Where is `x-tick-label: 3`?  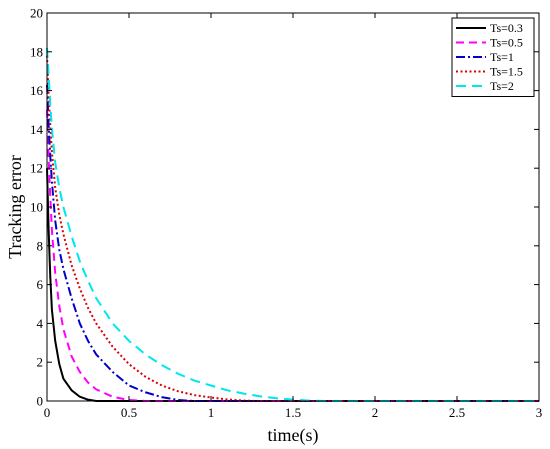
x-tick-label: 3 is located at coordinates (539, 412).